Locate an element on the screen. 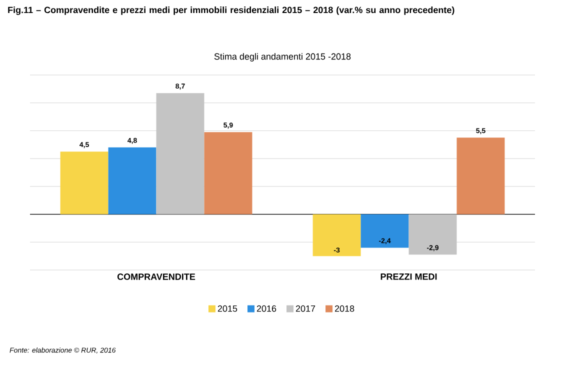  x-tick-label: COMPRAVENDITE is located at coordinates (156, 277).